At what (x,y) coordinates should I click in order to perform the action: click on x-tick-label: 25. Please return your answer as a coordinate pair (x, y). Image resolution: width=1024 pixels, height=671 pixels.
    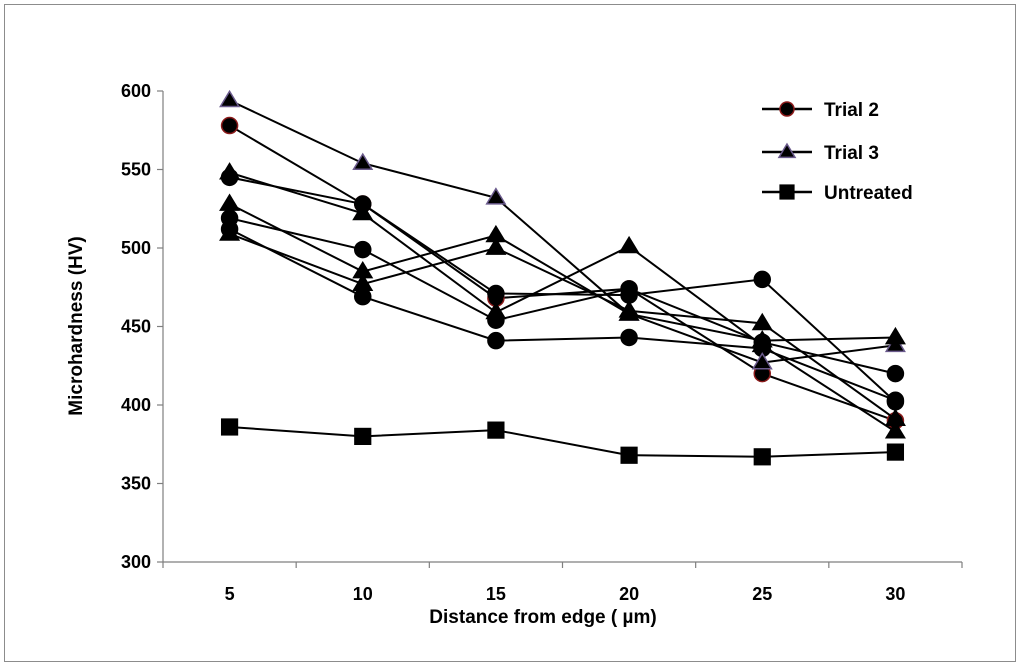
    Looking at the image, I should click on (762, 594).